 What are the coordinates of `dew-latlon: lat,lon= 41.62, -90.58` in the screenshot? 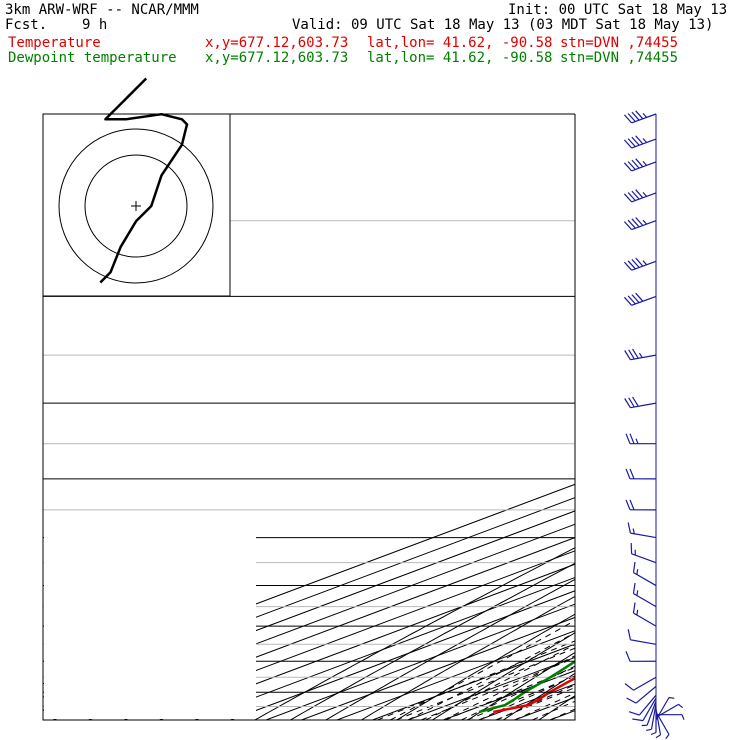 It's located at (460, 58).